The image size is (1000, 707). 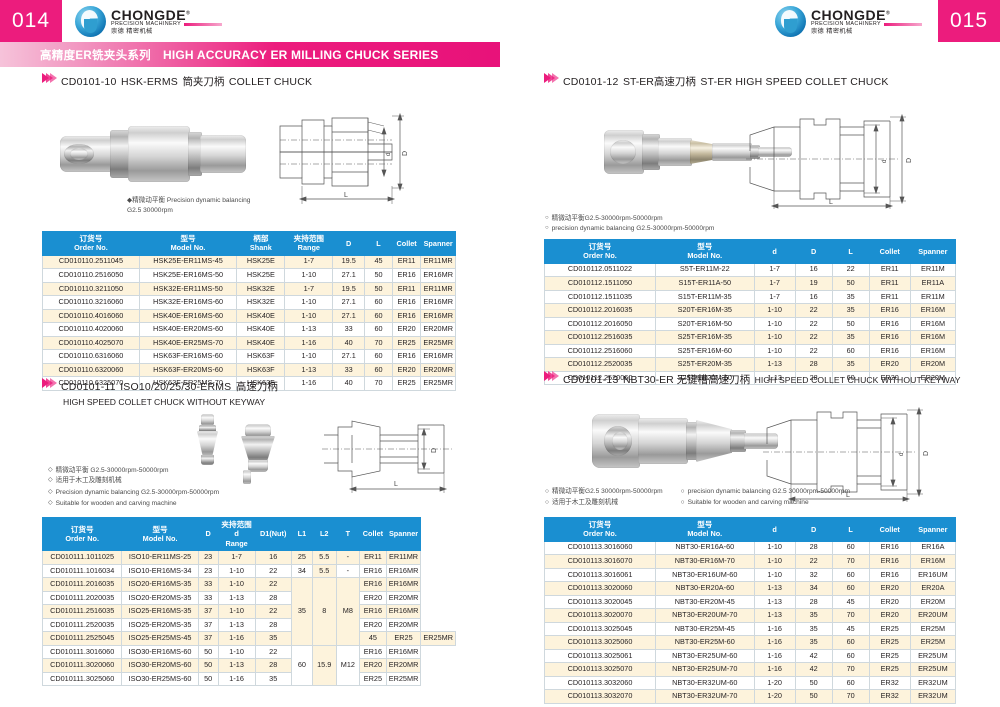 I want to click on section-title-cn: NBT30-ER 无键槽高速刀柄, so click(x=686, y=380).